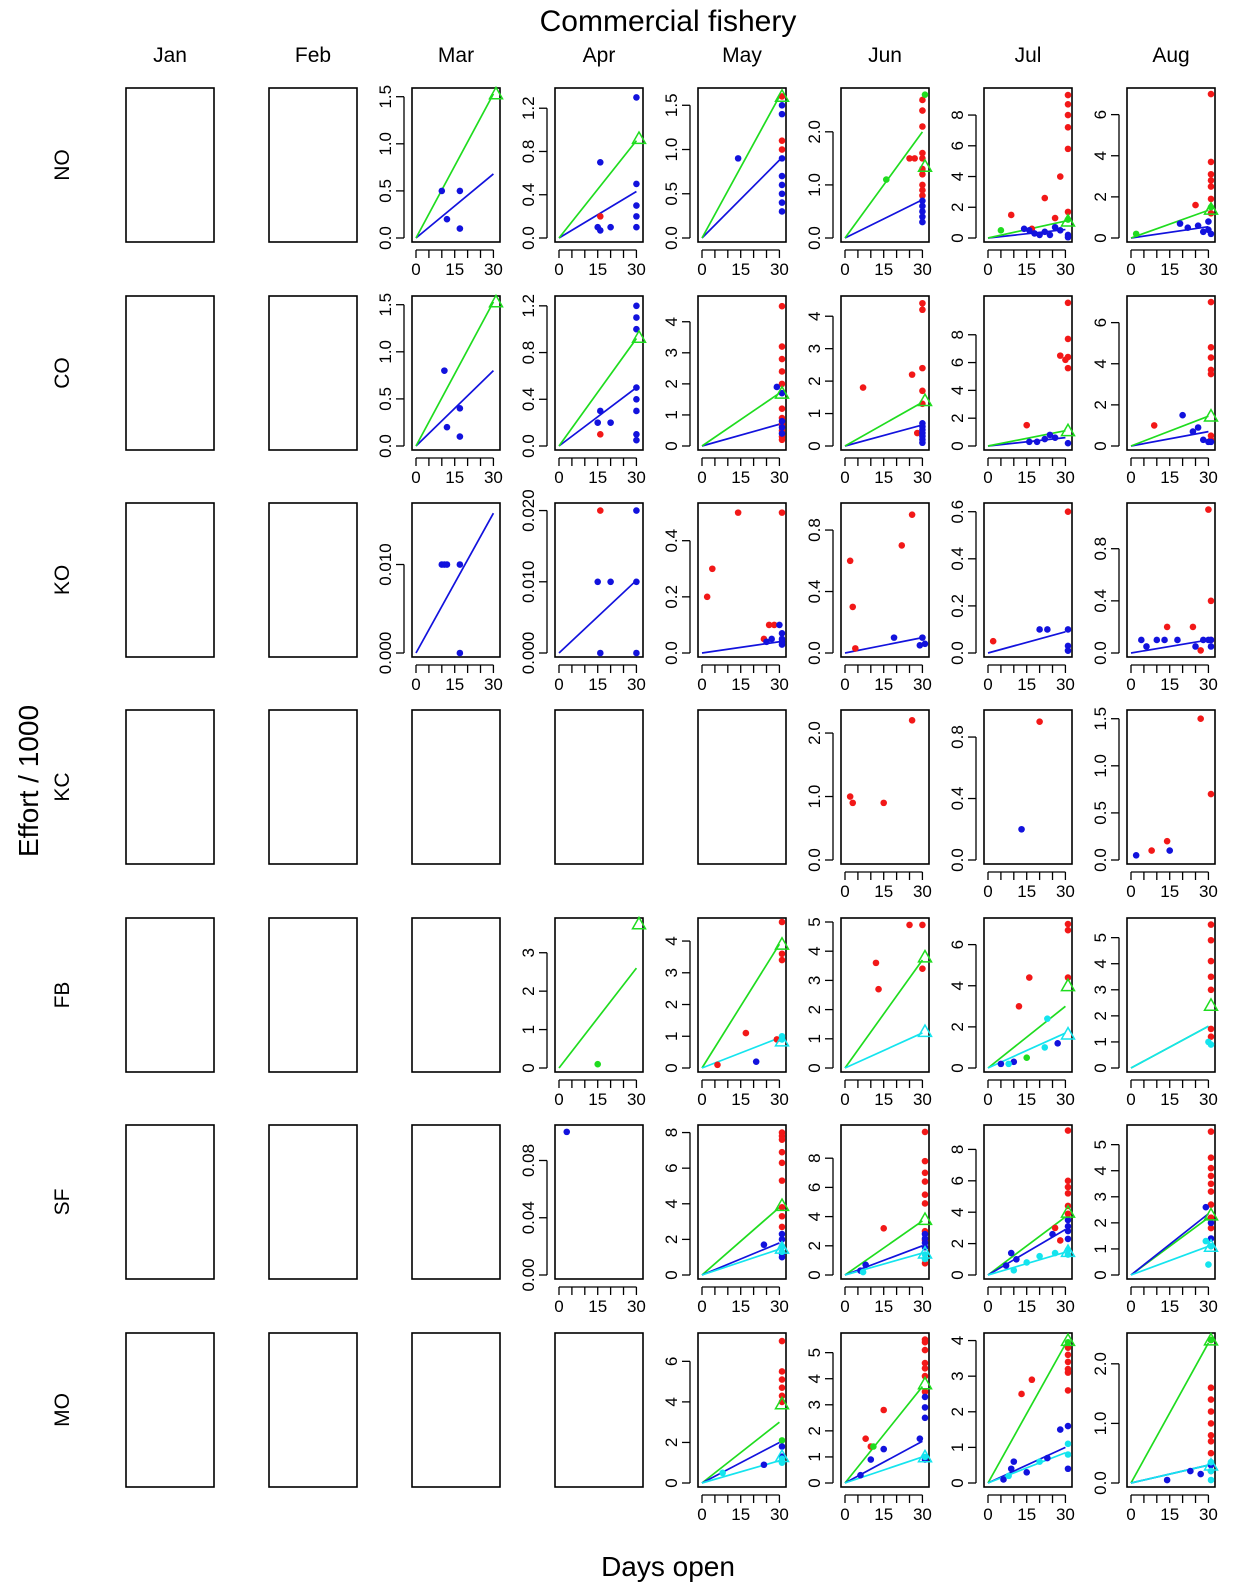 This screenshot has height=1587, width=1241. I want to click on y-tick-label: 2.0, so click(1100, 1364).